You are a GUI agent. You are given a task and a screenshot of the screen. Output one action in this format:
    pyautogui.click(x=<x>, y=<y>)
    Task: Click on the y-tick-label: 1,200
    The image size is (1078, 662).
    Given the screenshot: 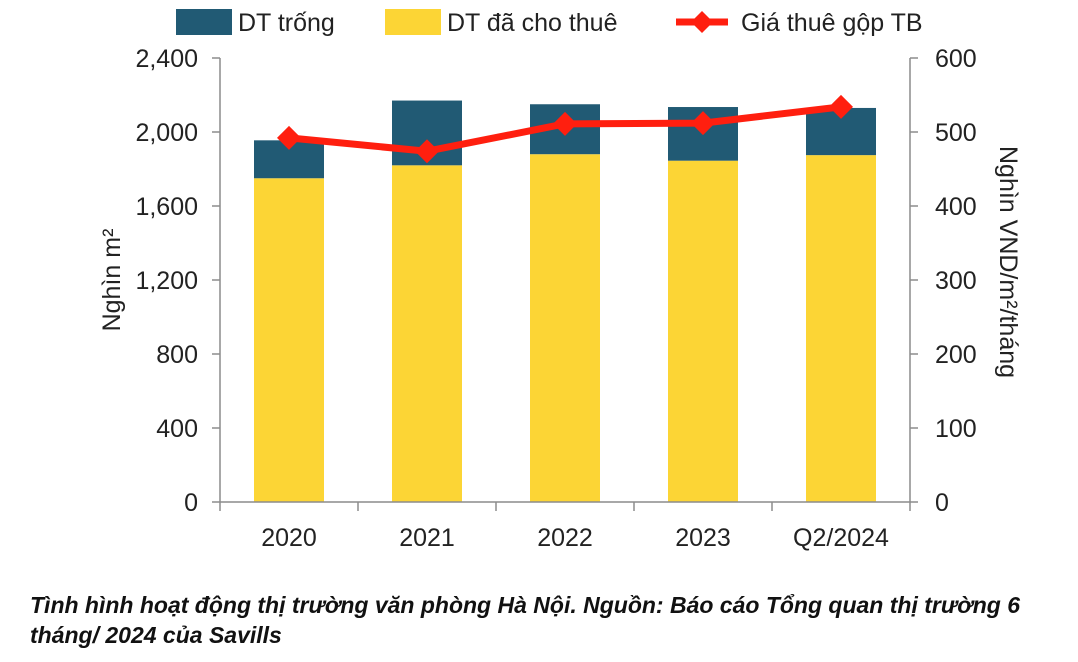 What is the action you would take?
    pyautogui.click(x=166, y=281)
    